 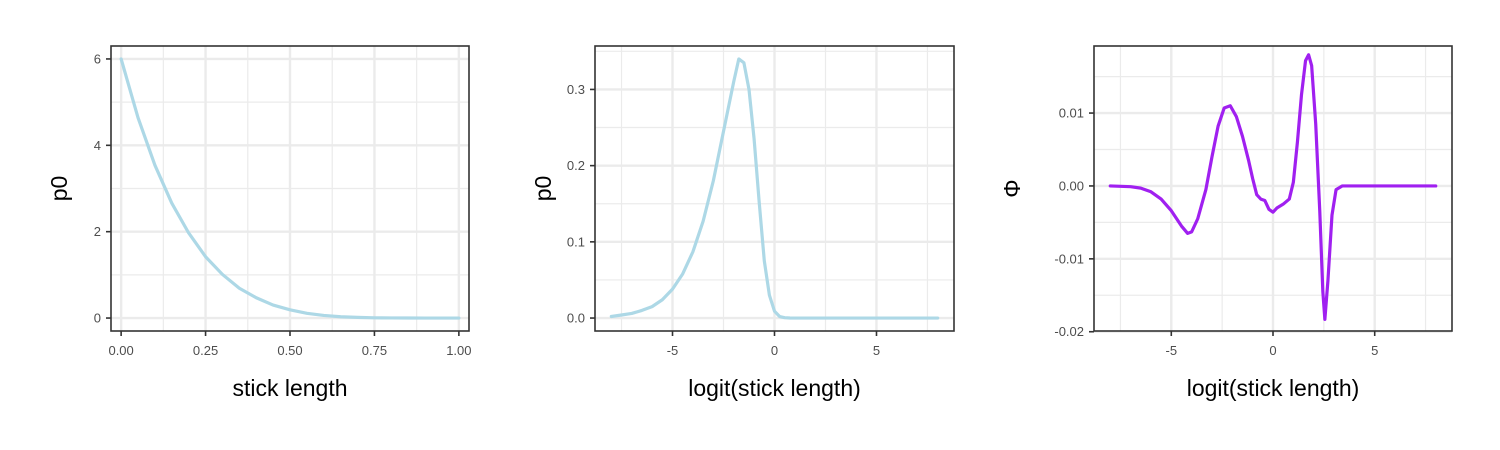 What do you see at coordinates (576, 89) in the screenshot?
I see `y-tick-label: 0.3` at bounding box center [576, 89].